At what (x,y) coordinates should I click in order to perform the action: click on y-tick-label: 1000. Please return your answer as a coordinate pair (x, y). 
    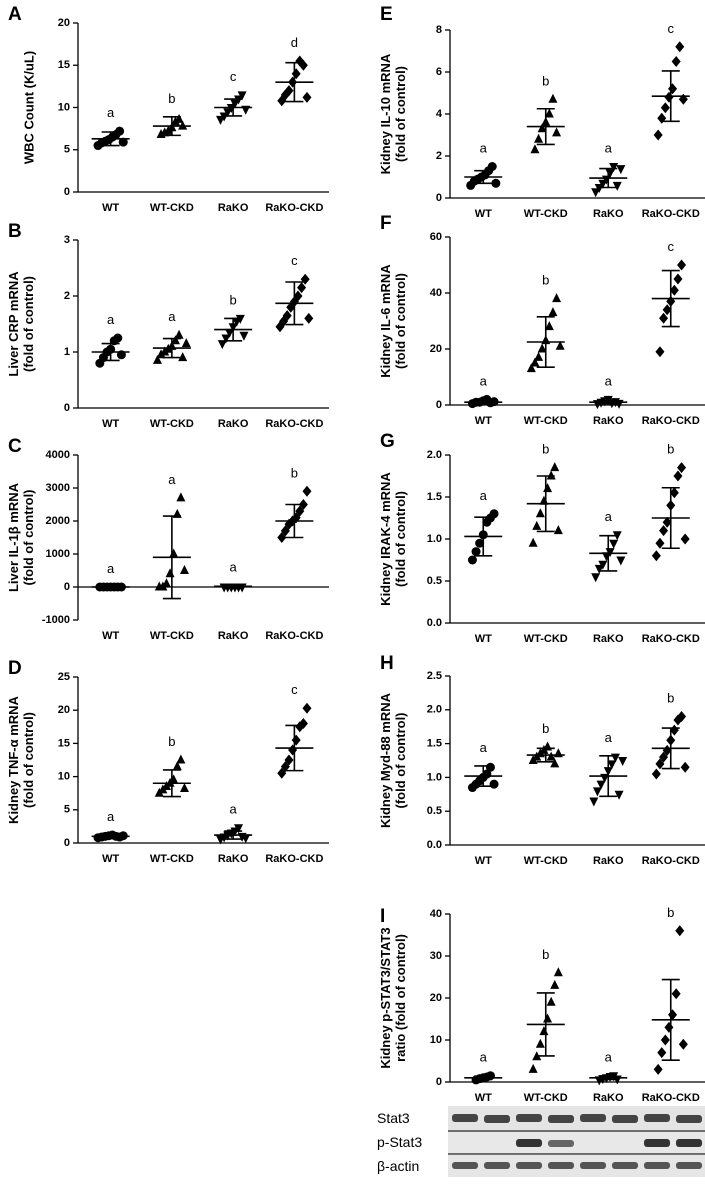
    Looking at the image, I should click on (58, 554).